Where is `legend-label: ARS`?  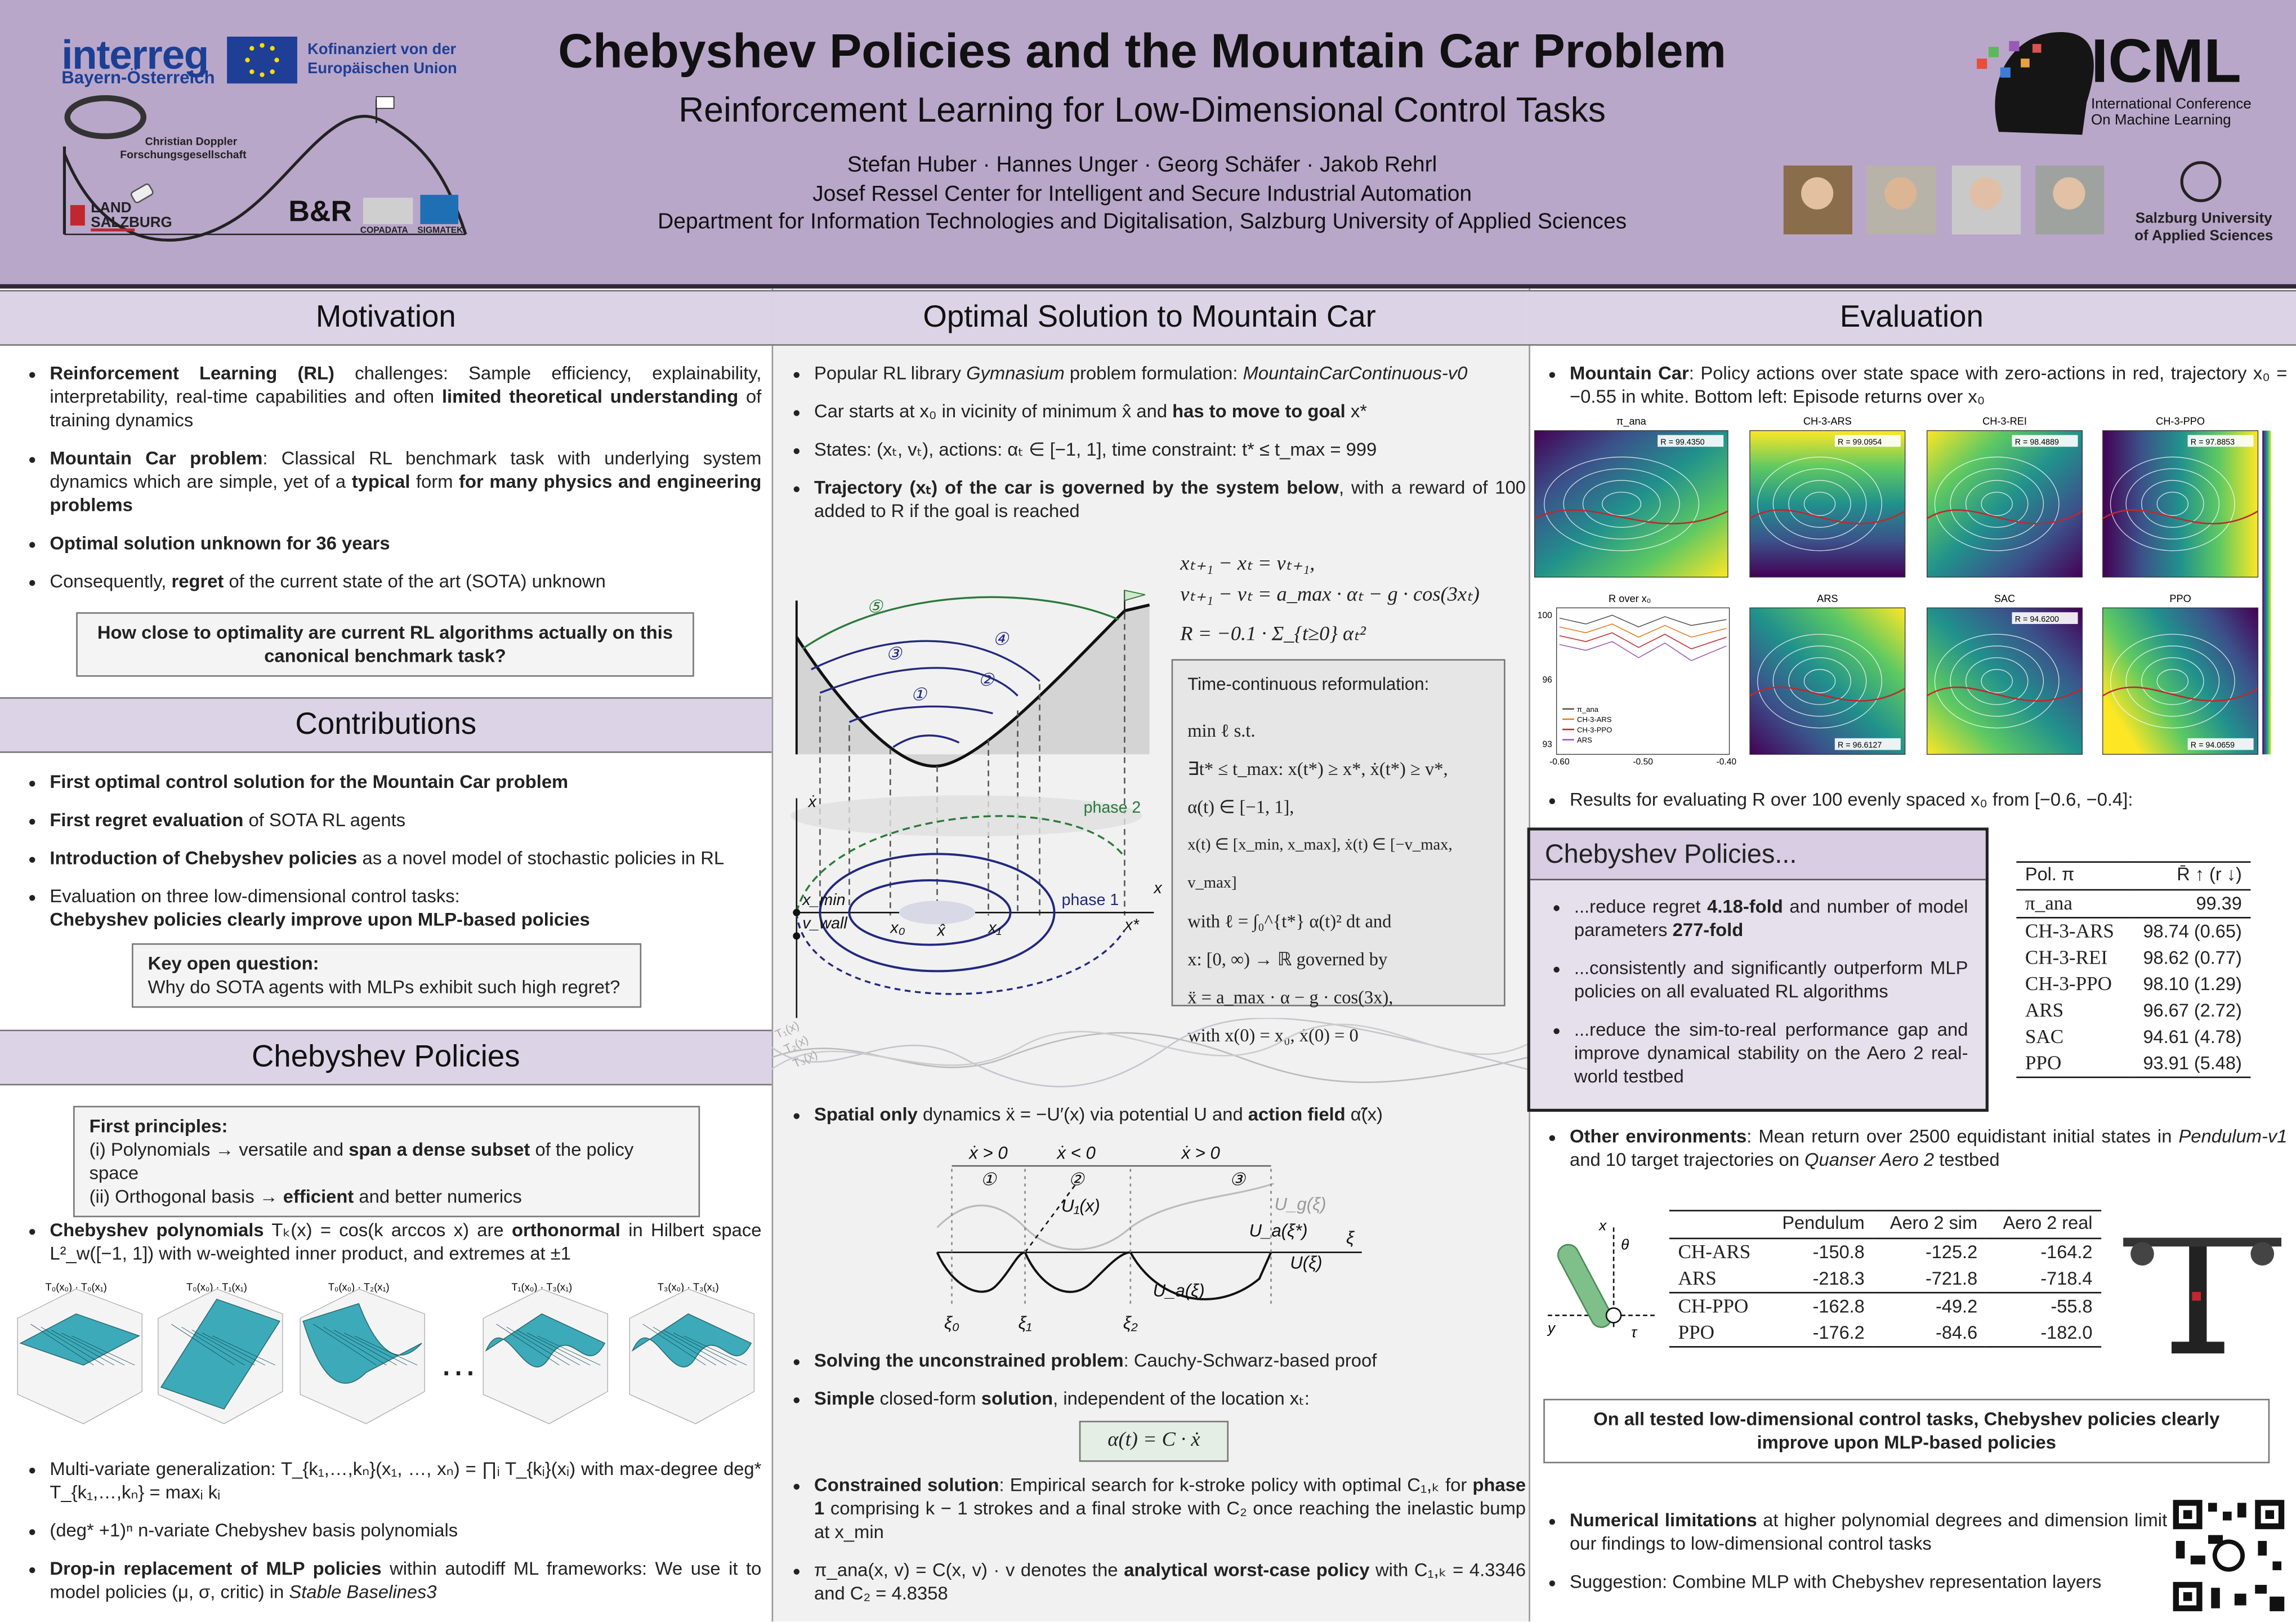 legend-label: ARS is located at coordinates (1584, 740).